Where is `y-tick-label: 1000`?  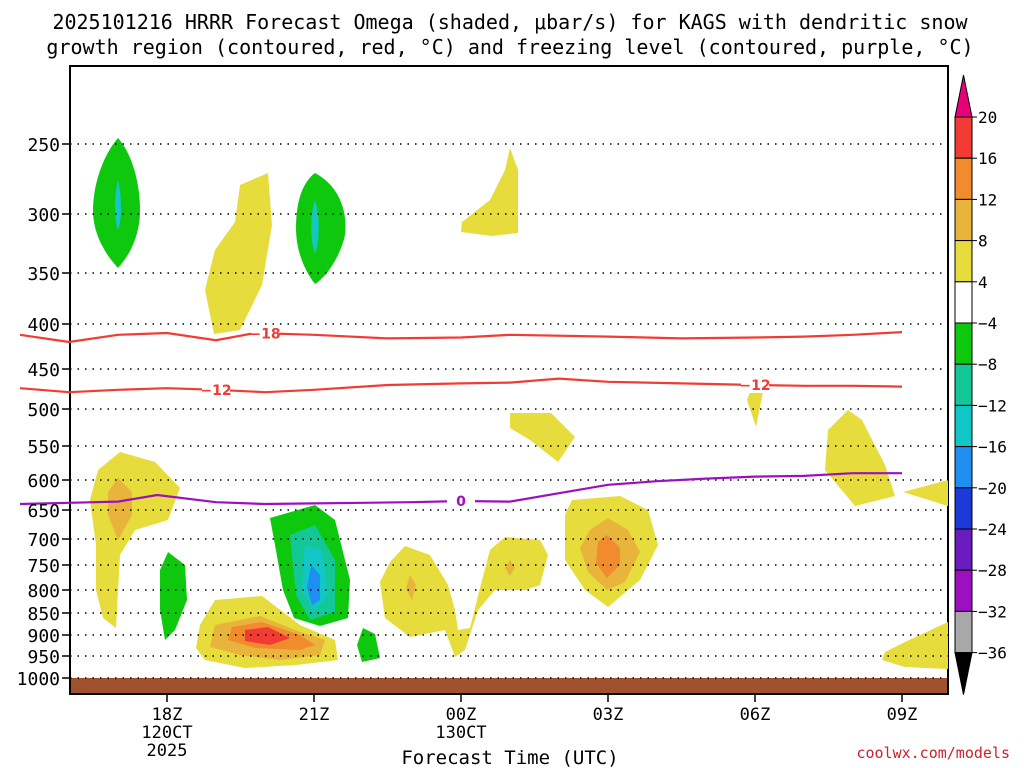
y-tick-label: 1000 is located at coordinates (38, 679).